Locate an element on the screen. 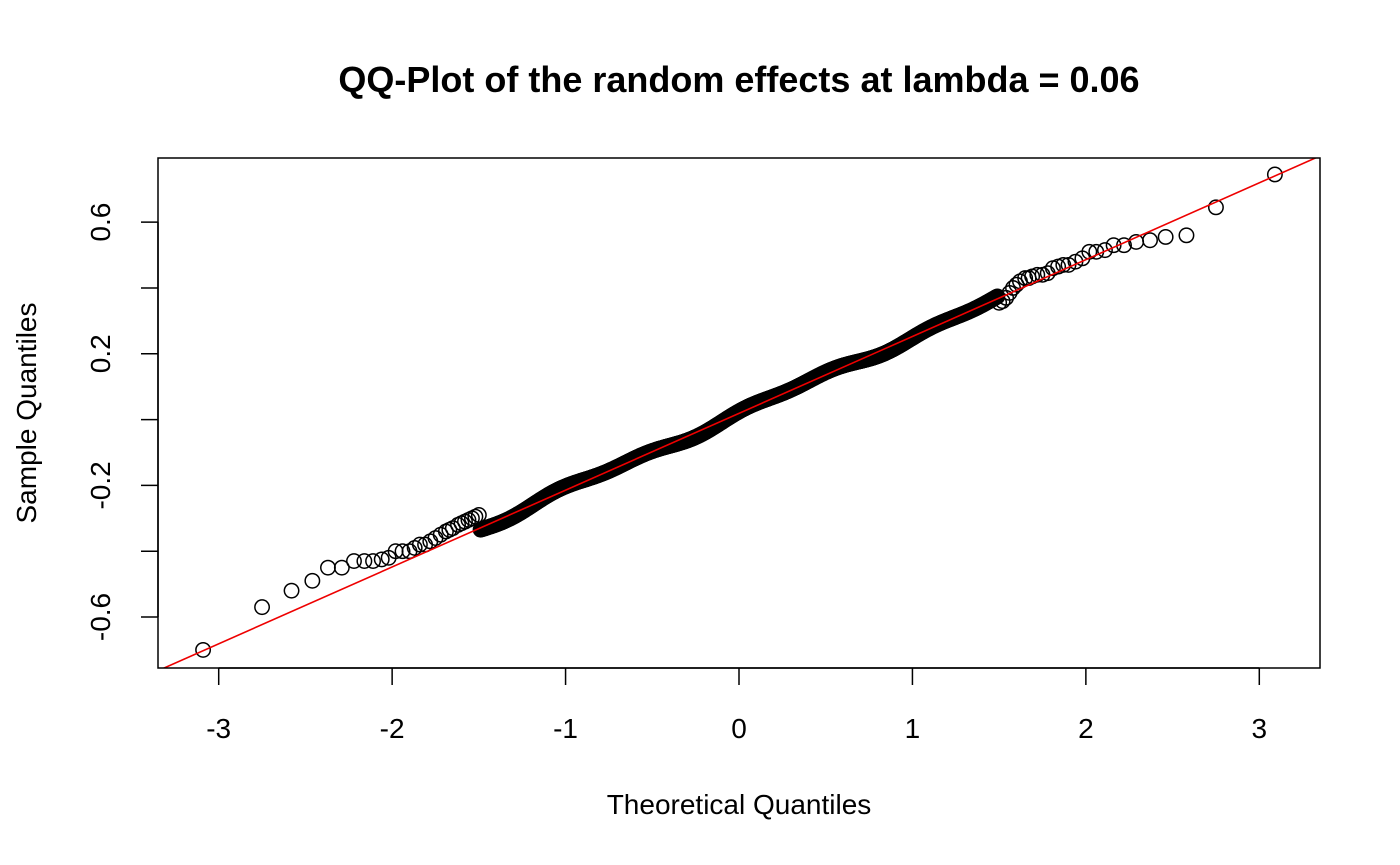 The height and width of the screenshot is (865, 1400). x-tick-label: -1 is located at coordinates (565, 728).